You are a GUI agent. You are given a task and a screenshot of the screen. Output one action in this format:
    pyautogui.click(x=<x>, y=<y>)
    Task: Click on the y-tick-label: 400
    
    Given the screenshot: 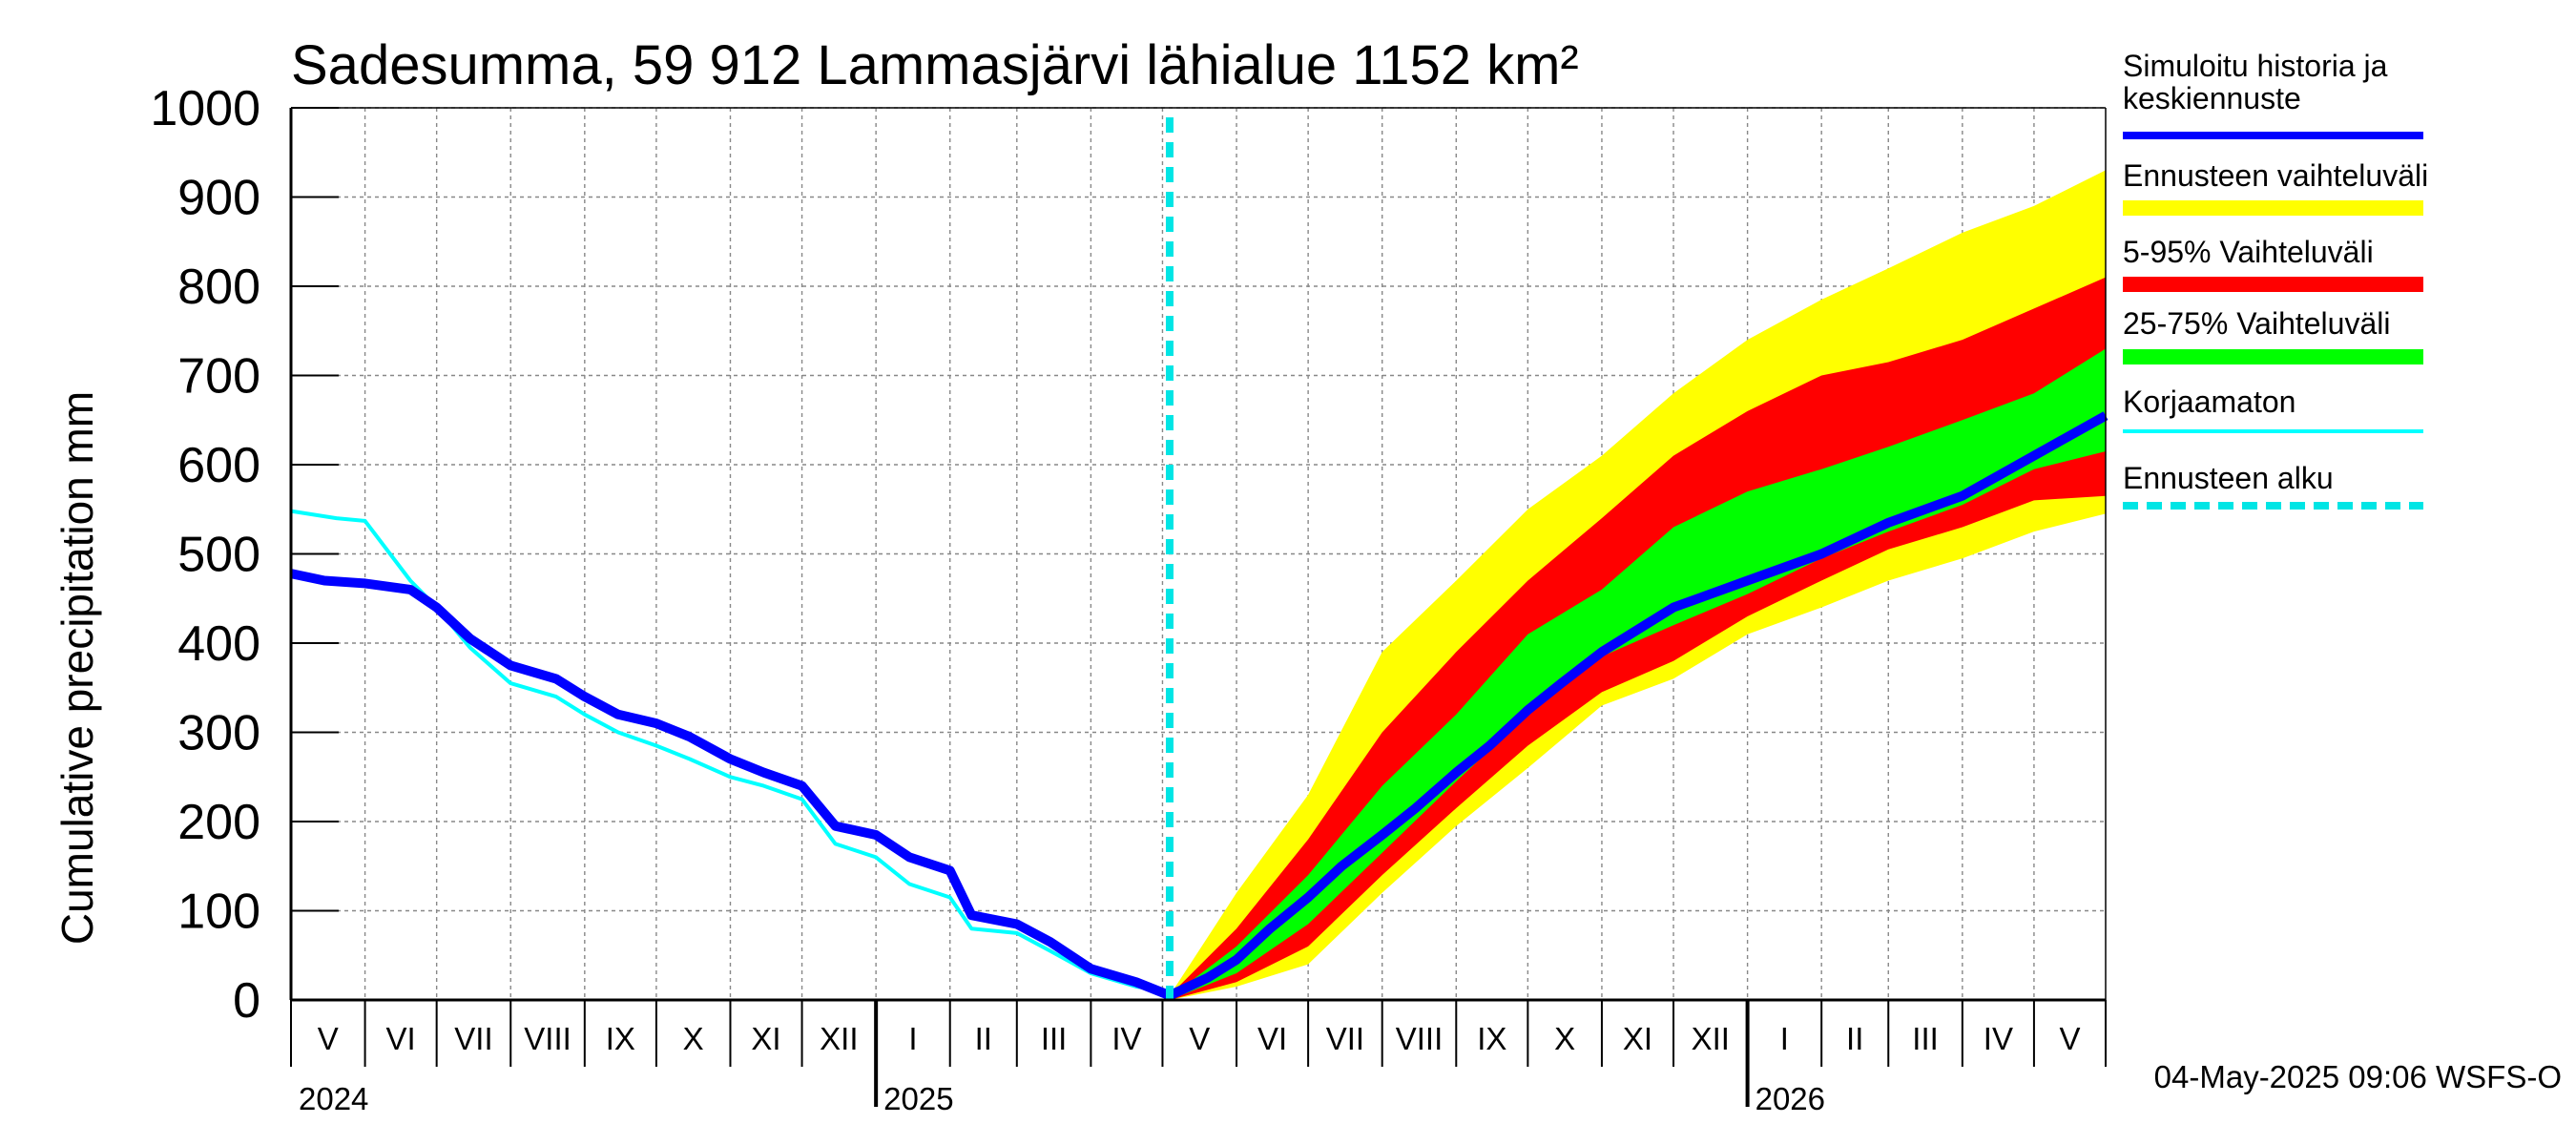 What is the action you would take?
    pyautogui.click(x=218, y=644)
    